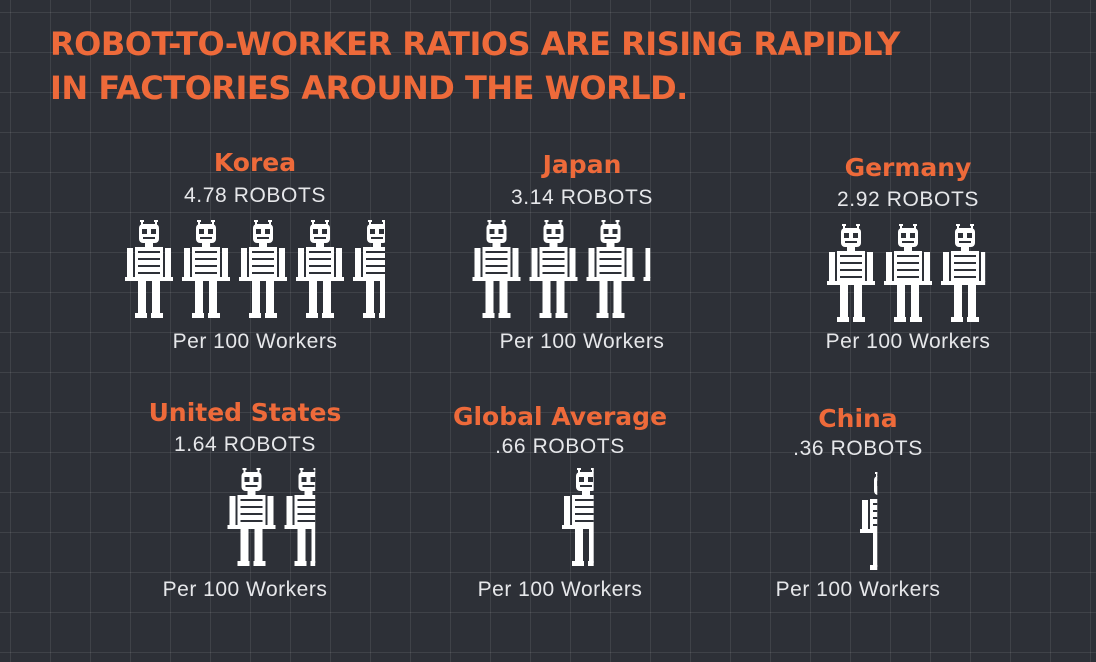 The image size is (1096, 662). I want to click on country-label: China, so click(858, 418).